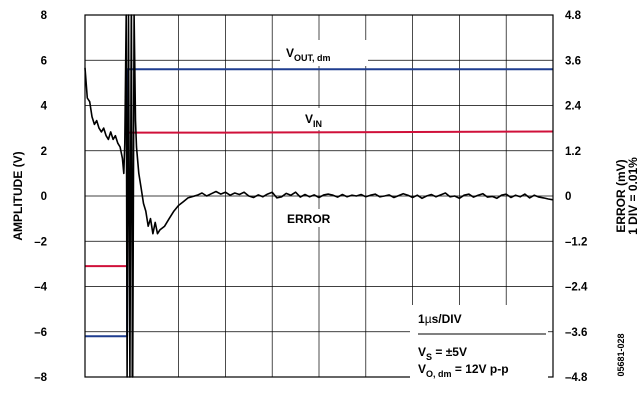  What do you see at coordinates (573, 152) in the screenshot?
I see `right-tick-label: 1.2` at bounding box center [573, 152].